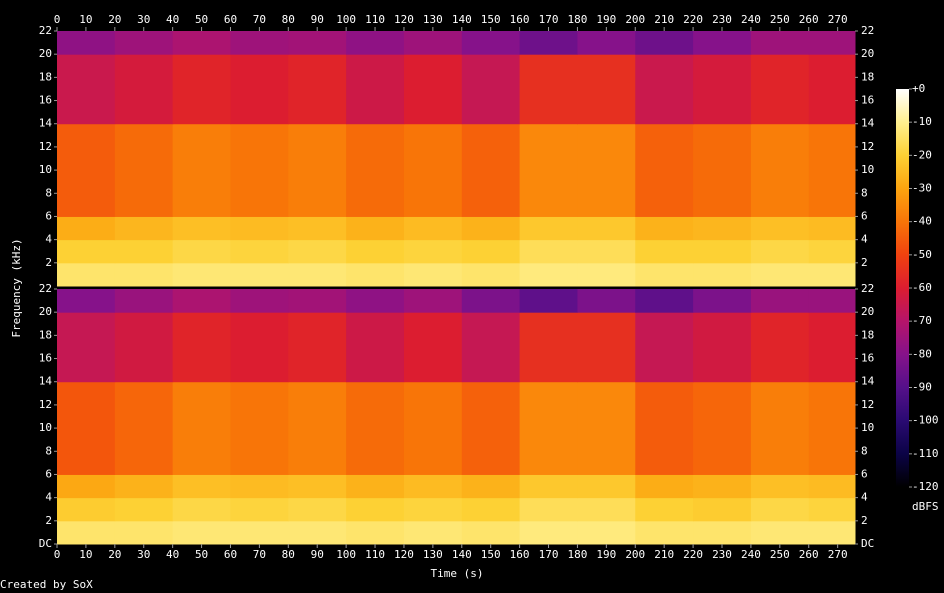  Describe the element at coordinates (693, 19) in the screenshot. I see `x-tick-label: 220` at that location.